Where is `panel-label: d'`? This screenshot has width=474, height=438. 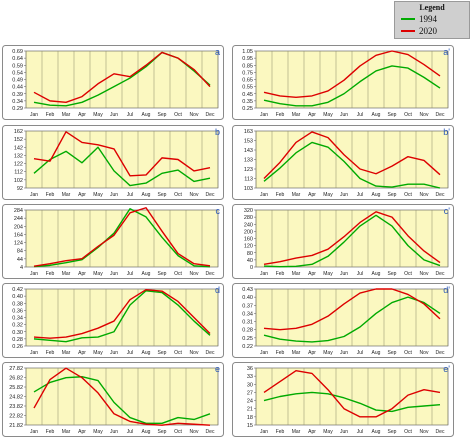 panel-label: d' is located at coordinates (446, 290).